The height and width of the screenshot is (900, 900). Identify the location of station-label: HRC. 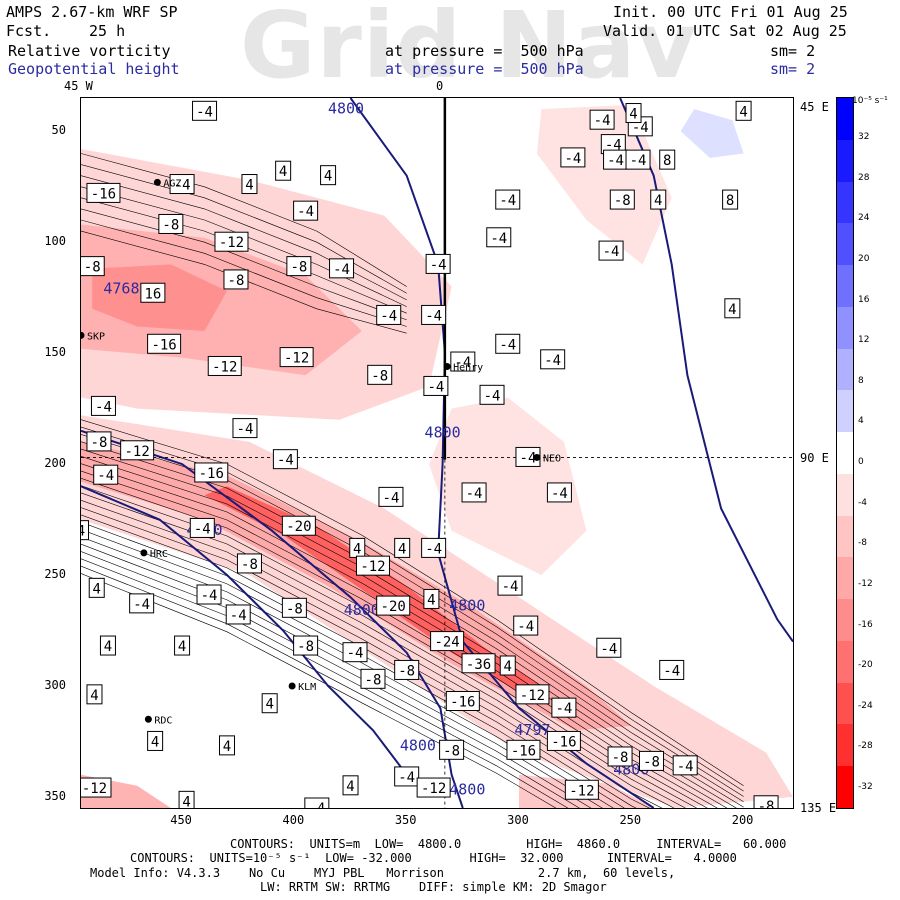
(159, 554).